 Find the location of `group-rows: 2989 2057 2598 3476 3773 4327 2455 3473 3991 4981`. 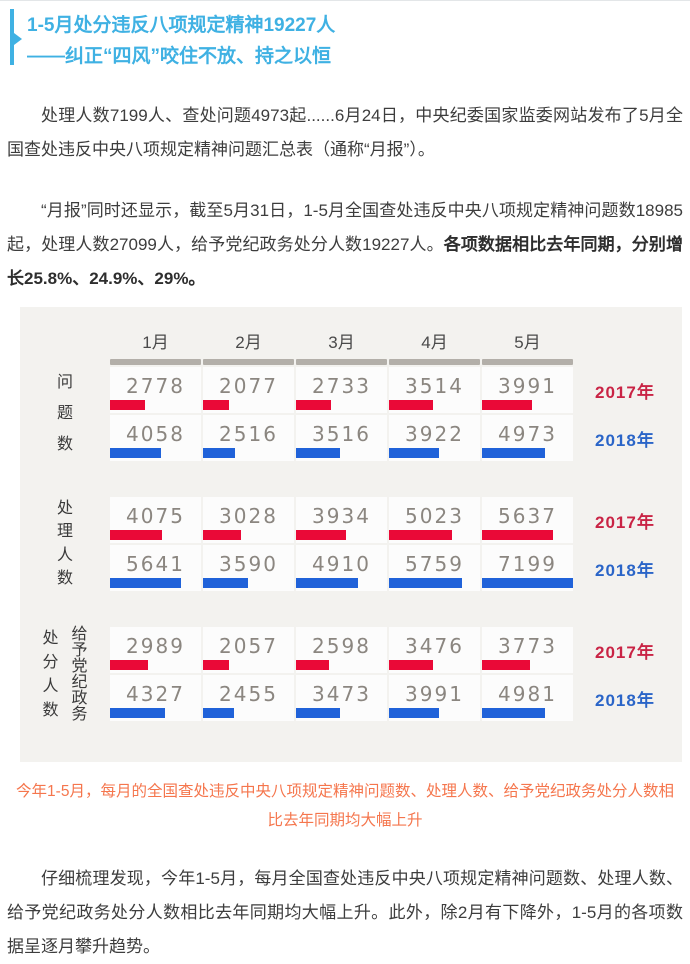

group-rows: 2989 2057 2598 3476 3773 4327 2455 3473 3991 4981 is located at coordinates (341, 675).